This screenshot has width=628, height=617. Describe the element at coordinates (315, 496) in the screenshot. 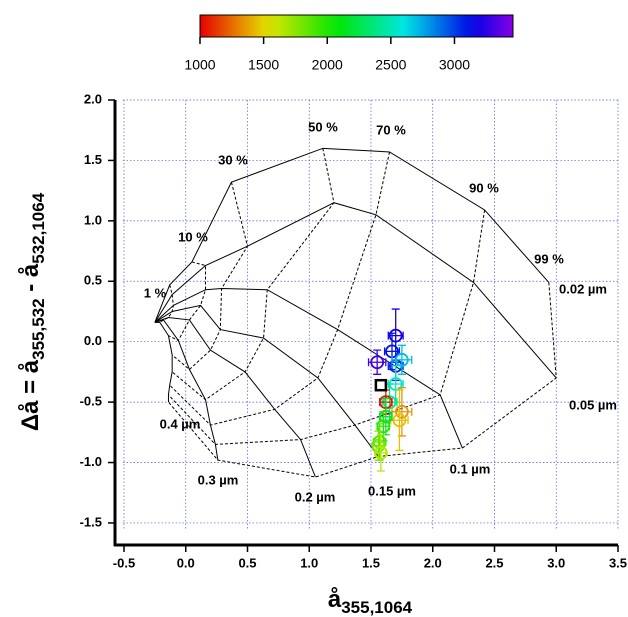

I see `radius-label: 0.2 µm` at that location.